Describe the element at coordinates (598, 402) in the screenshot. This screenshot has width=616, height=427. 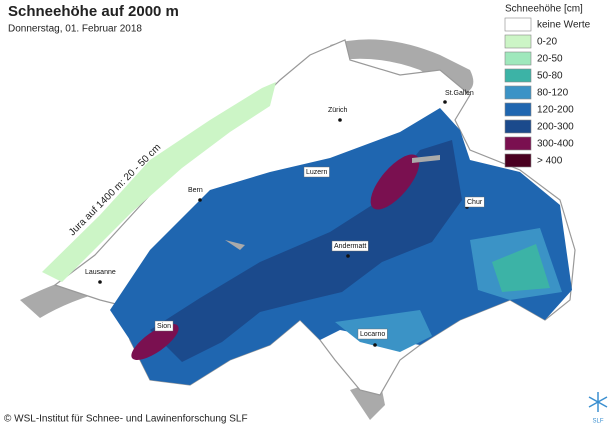
I see `slf-logo` at that location.